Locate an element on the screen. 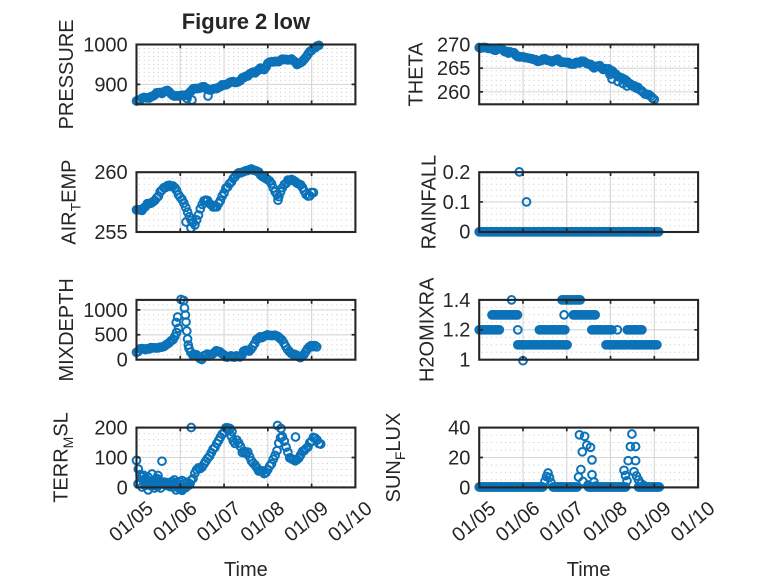 The height and width of the screenshot is (583, 778). svg-text: 0.1 is located at coordinates (457, 203).